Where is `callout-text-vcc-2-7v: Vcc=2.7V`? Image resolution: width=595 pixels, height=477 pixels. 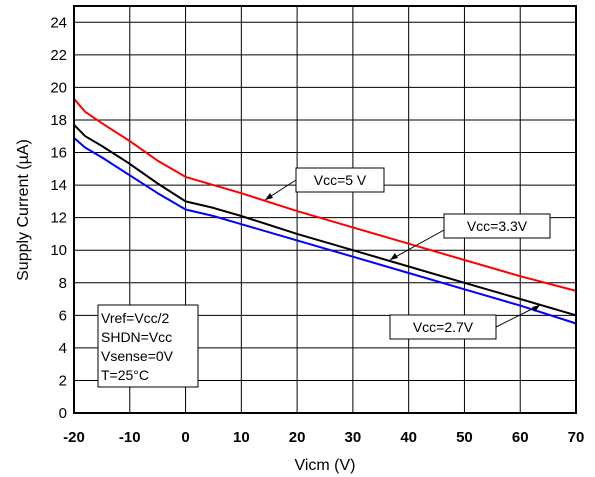 callout-text-vcc-2-7v: Vcc=2.7V is located at coordinates (443, 327).